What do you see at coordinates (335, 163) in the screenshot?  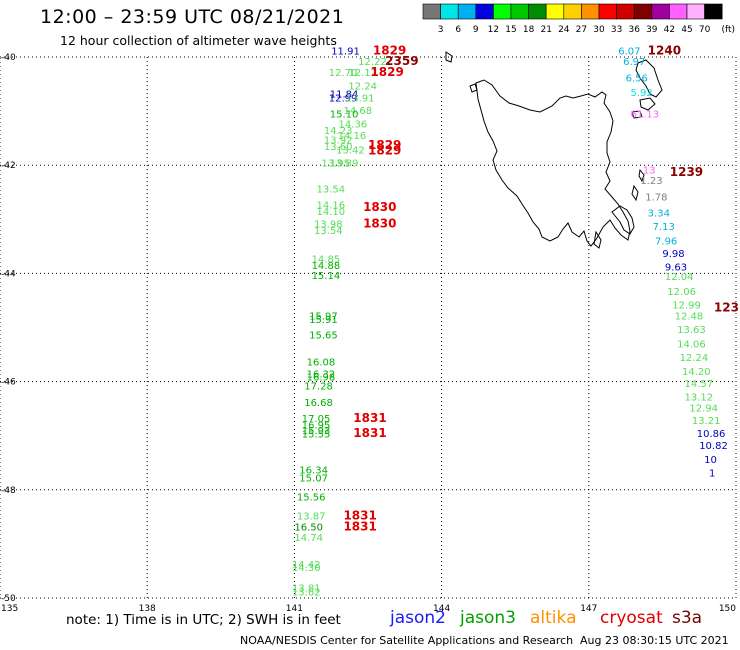 I see `swh-value: 13.95` at bounding box center [335, 163].